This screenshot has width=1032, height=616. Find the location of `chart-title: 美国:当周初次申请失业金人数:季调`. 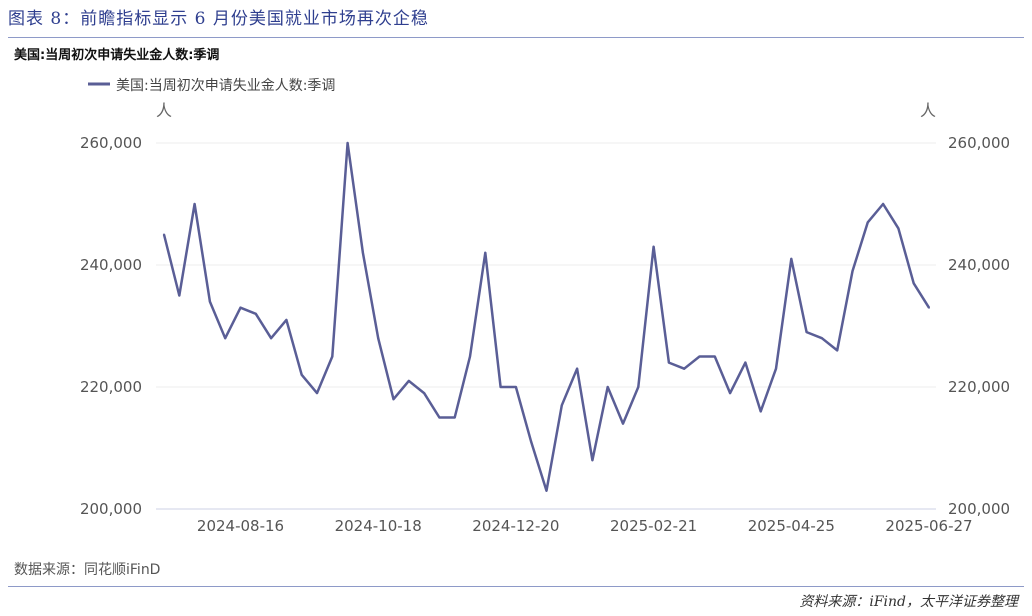

chart-title: 美国:当周初次申请失业金人数:季调 is located at coordinates (117, 55).